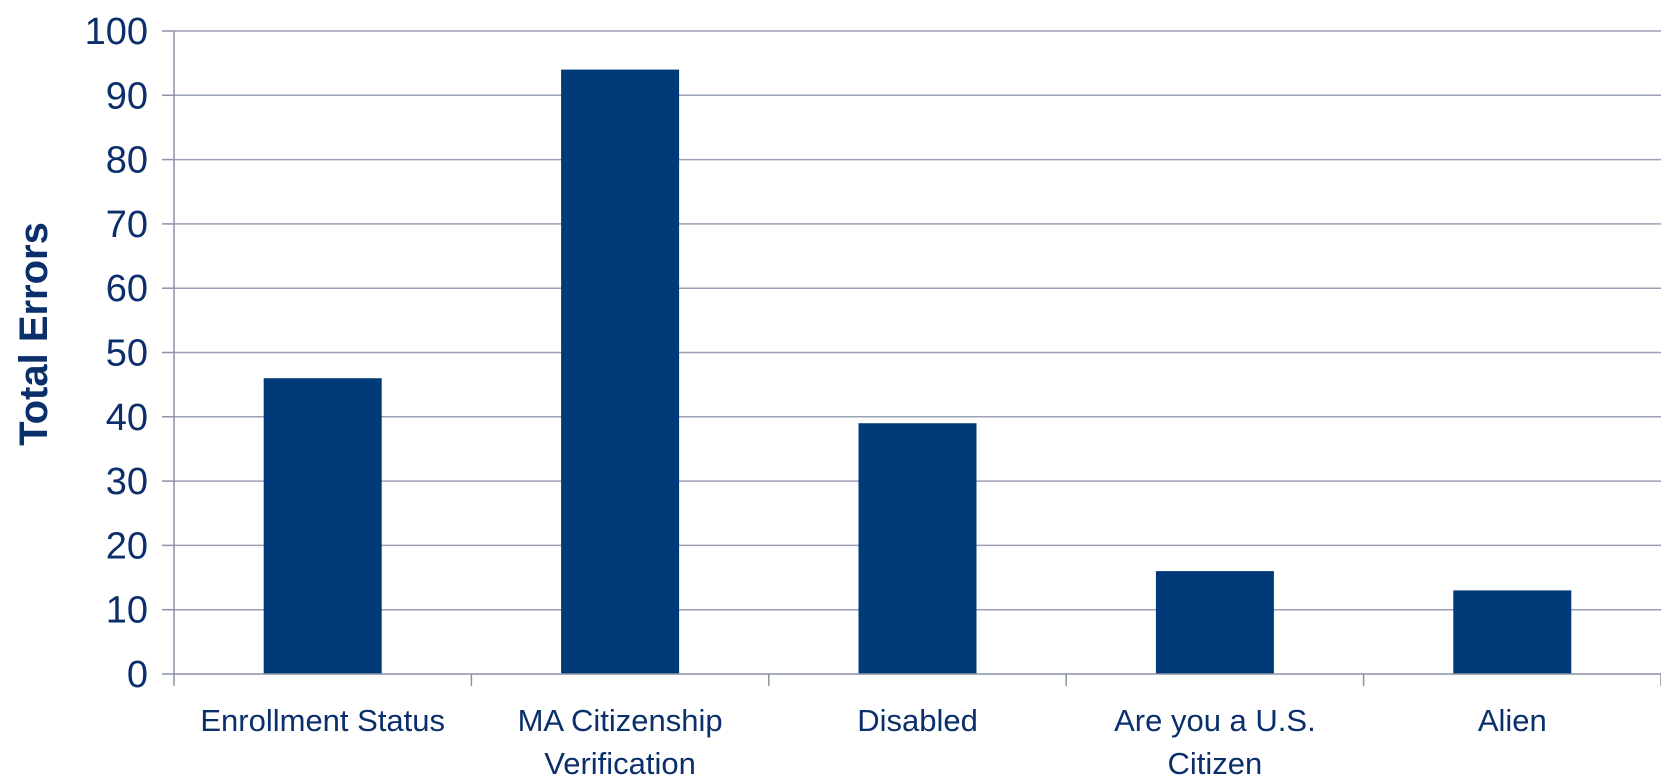 The width and height of the screenshot is (1661, 778). I want to click on x-category-label-line: Verification, so click(620, 762).